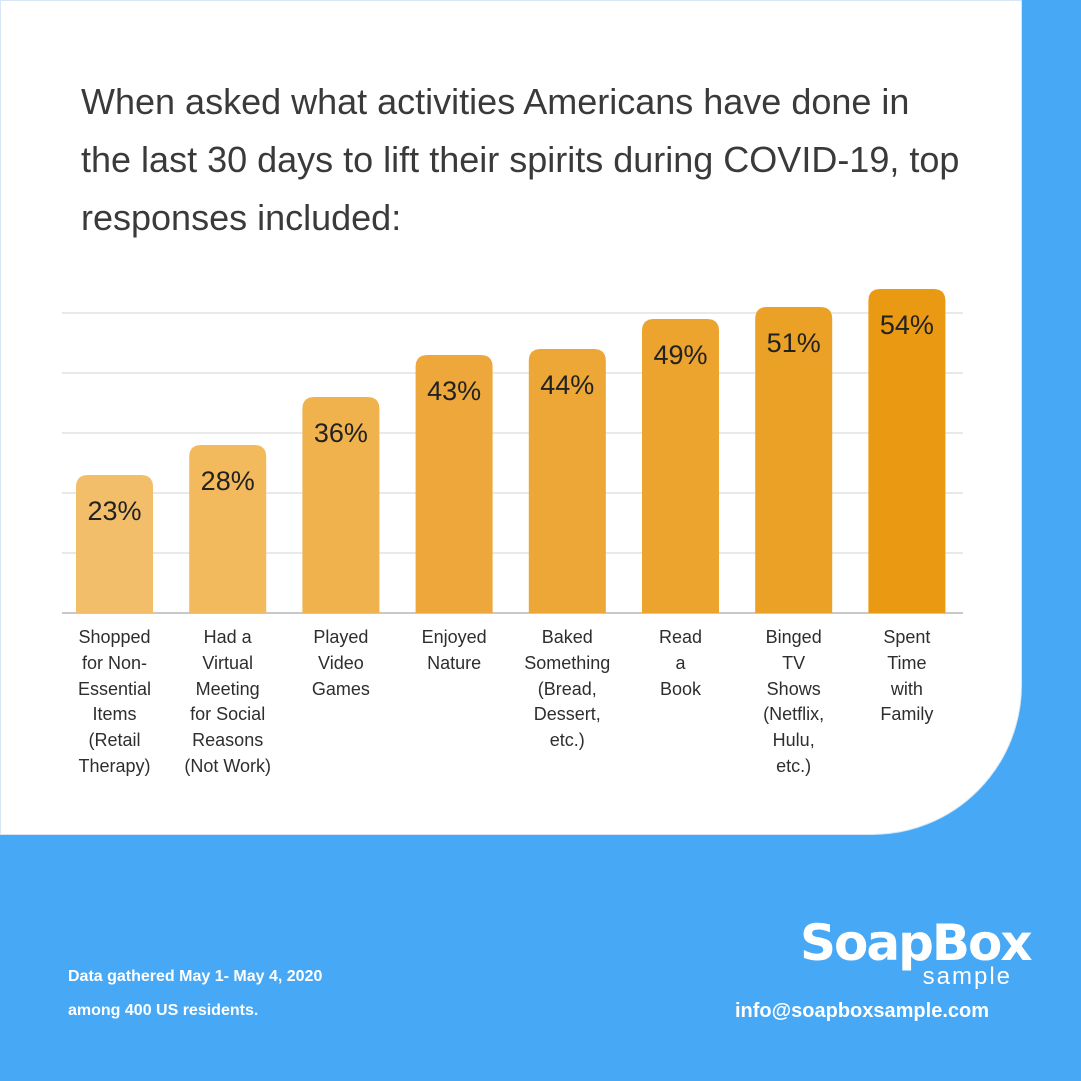 Image resolution: width=1081 pixels, height=1081 pixels. Describe the element at coordinates (967, 976) in the screenshot. I see `logo-sub-text: sample` at that location.